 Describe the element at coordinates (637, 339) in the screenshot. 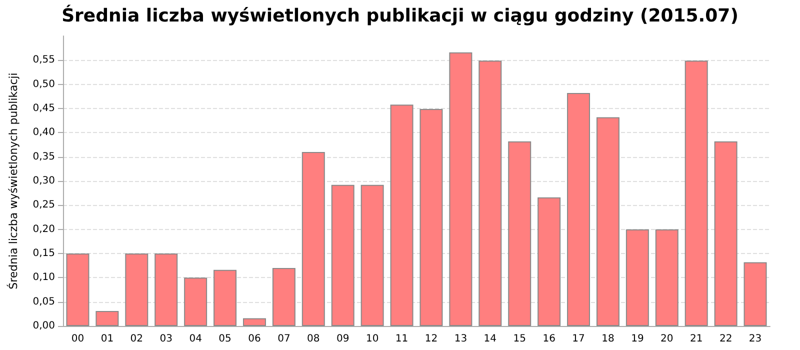

I see `x-tick-label: 19` at that location.